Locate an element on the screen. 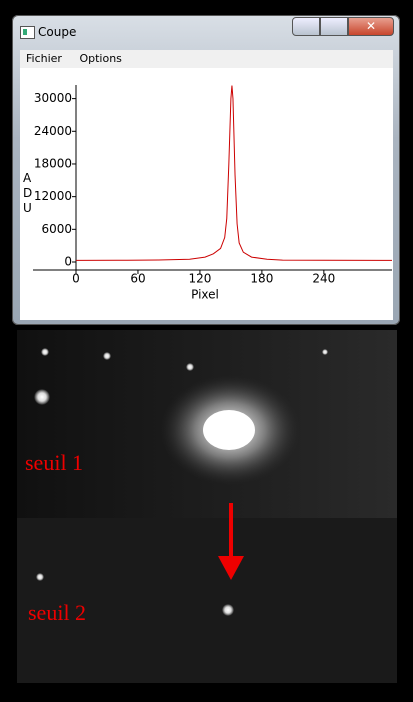  window-title: Coupe is located at coordinates (57, 32).